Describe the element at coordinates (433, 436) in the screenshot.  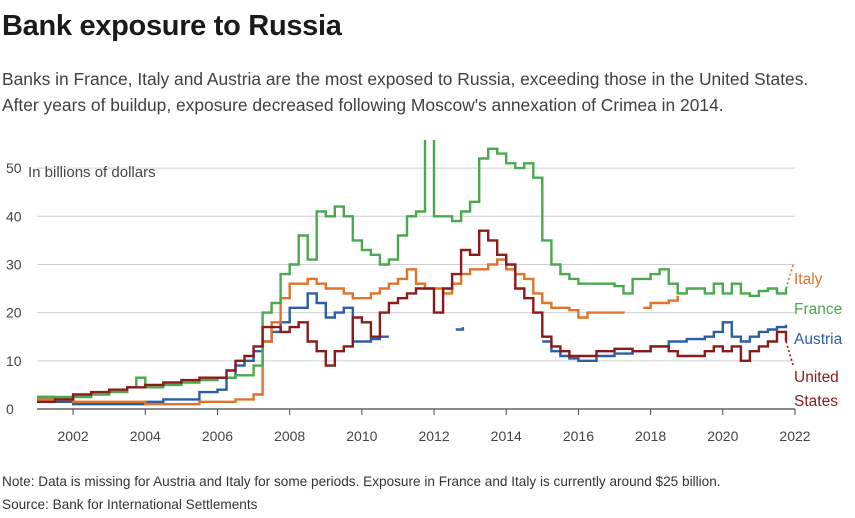
I see `x-tick-label: 2012` at that location.